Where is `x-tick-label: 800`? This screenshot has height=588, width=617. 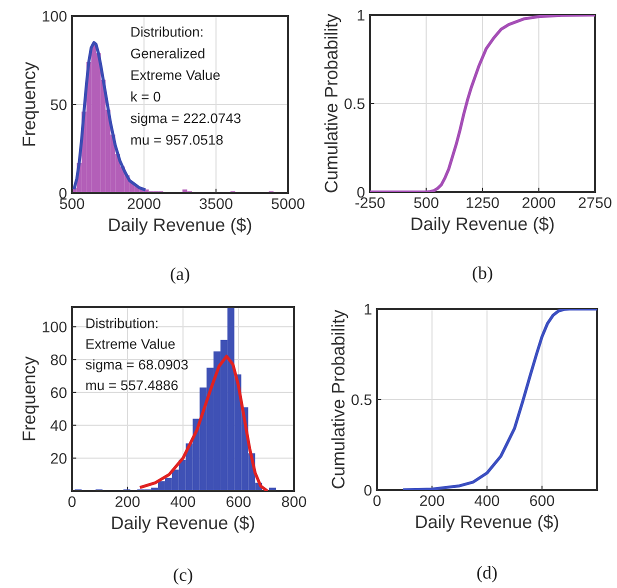 x-tick-label: 800 is located at coordinates (294, 502).